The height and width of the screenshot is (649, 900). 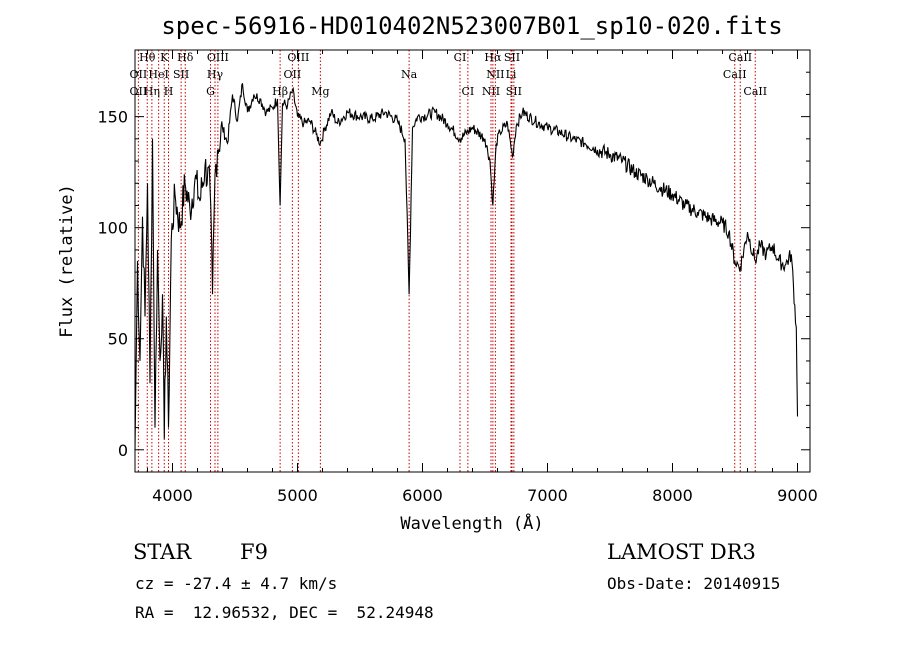 What do you see at coordinates (152, 91) in the screenshot?
I see `marker-label: Hη` at bounding box center [152, 91].